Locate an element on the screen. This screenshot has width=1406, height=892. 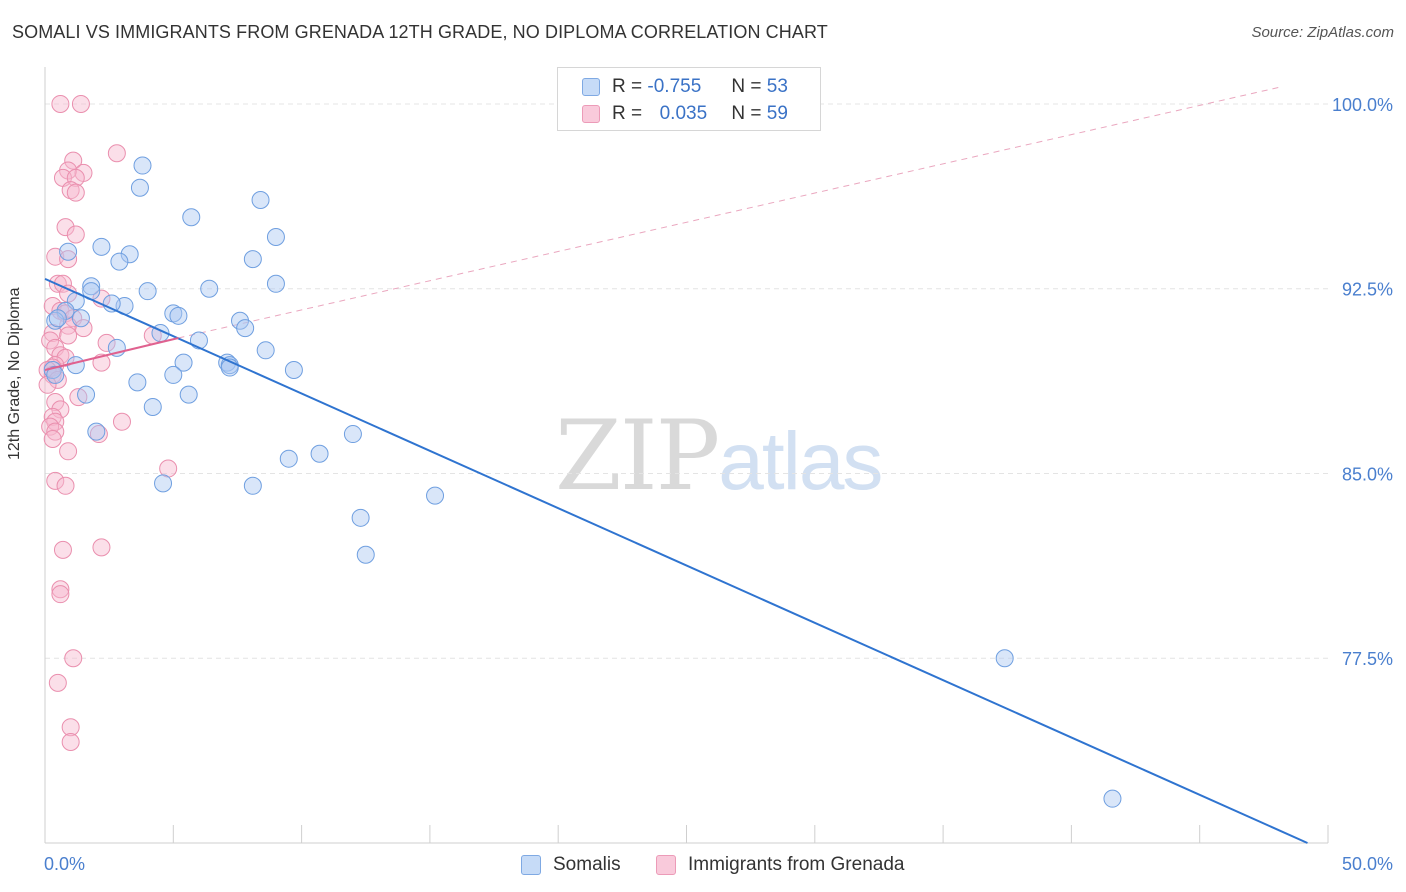
y-tick-label: 77.5% is located at coordinates (1367, 659).